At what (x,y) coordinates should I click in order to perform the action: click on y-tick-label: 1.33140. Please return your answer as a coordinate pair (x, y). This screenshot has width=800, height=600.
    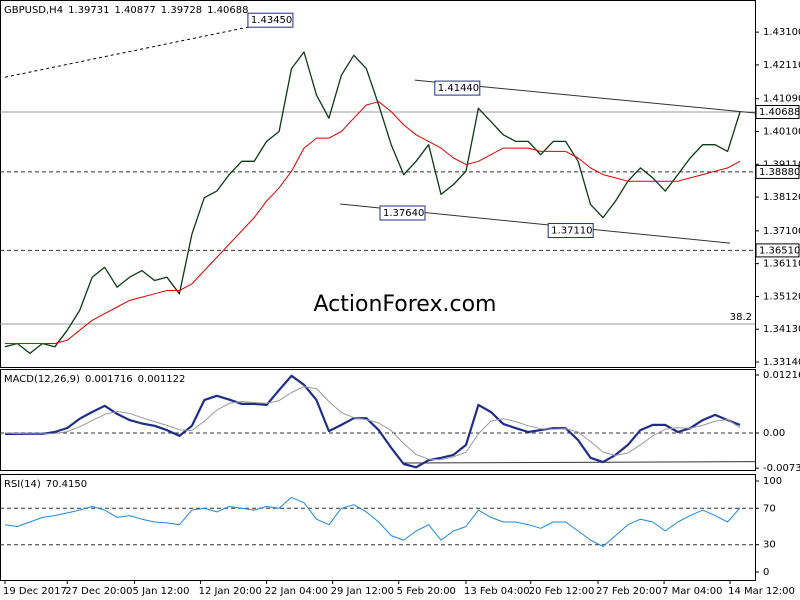
    Looking at the image, I should click on (781, 362).